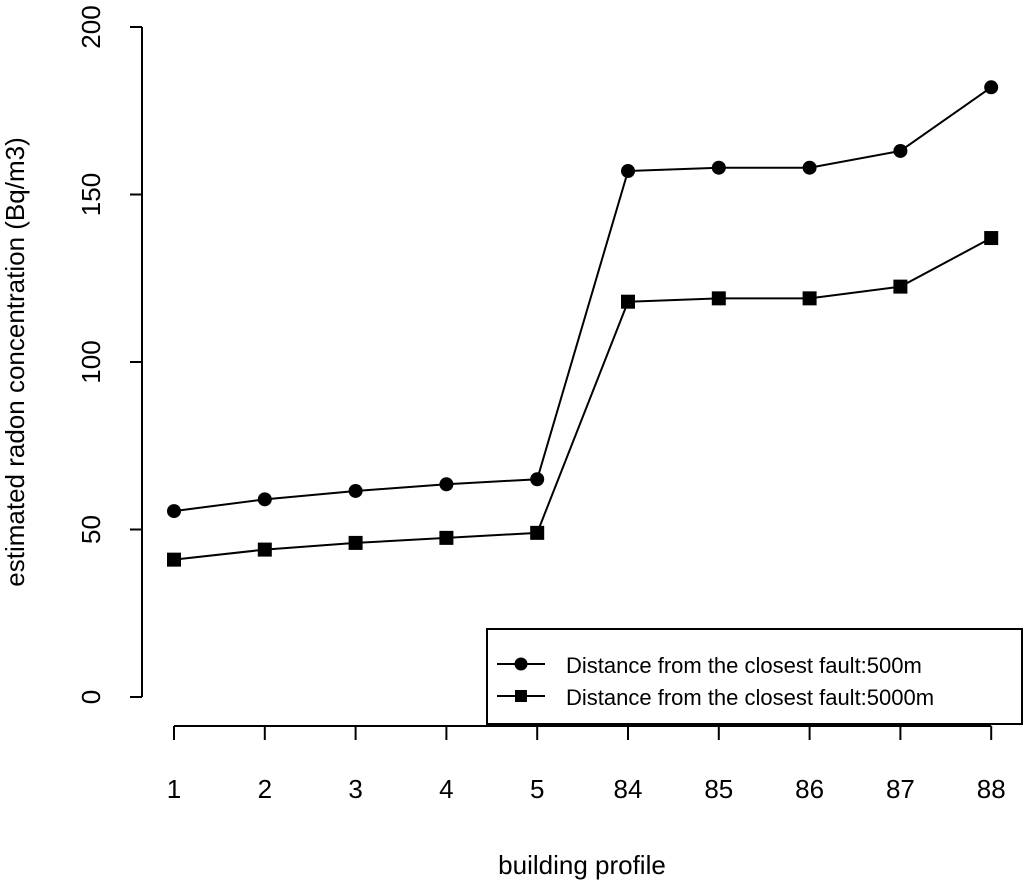 The width and height of the screenshot is (1024, 884). What do you see at coordinates (521, 696) in the screenshot?
I see `legend-marker-square` at bounding box center [521, 696].